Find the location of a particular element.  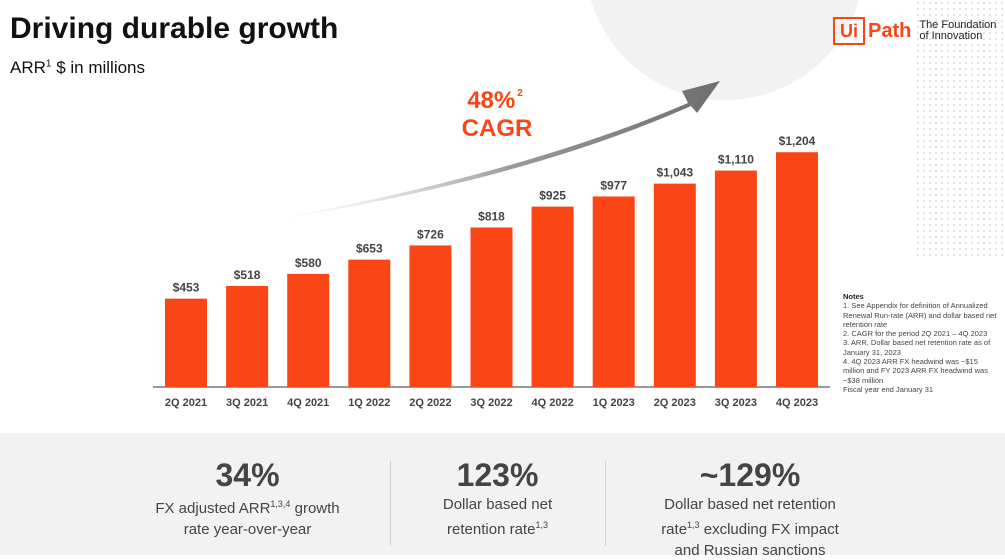

stat-net-retention: 123% Dollar based net retention rate1,3 is located at coordinates (497, 498).